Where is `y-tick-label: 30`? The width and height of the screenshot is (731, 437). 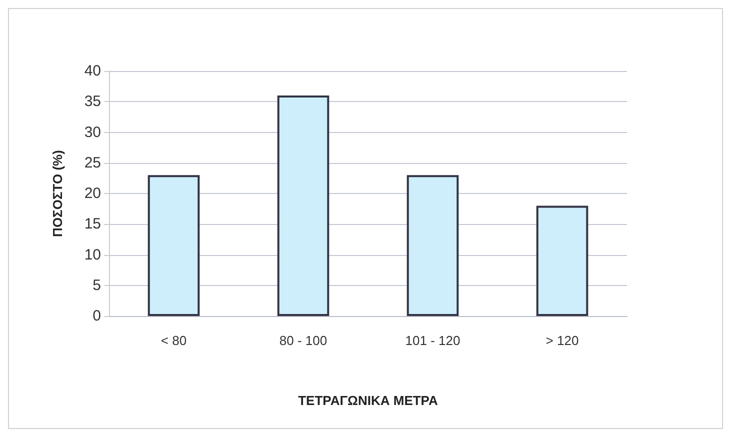
y-tick-label: 30 is located at coordinates (92, 132).